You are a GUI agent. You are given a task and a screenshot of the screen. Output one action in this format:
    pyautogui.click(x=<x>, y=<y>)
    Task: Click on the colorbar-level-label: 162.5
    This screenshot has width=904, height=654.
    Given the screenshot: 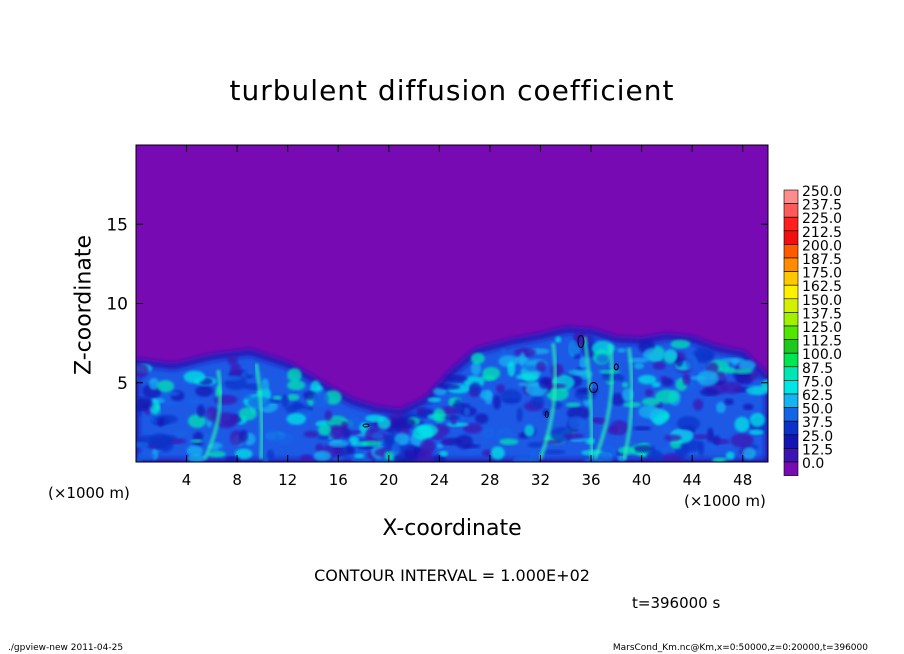 What is the action you would take?
    pyautogui.click(x=822, y=287)
    